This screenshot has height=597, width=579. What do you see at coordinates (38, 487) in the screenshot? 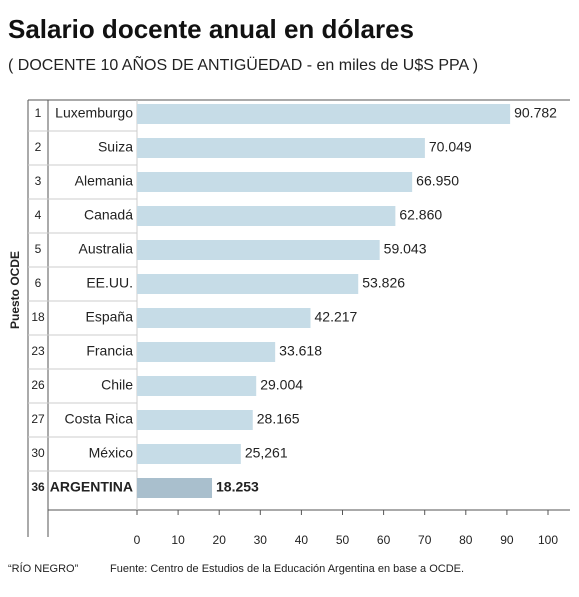
I see `rank-label: 36` at bounding box center [38, 487].